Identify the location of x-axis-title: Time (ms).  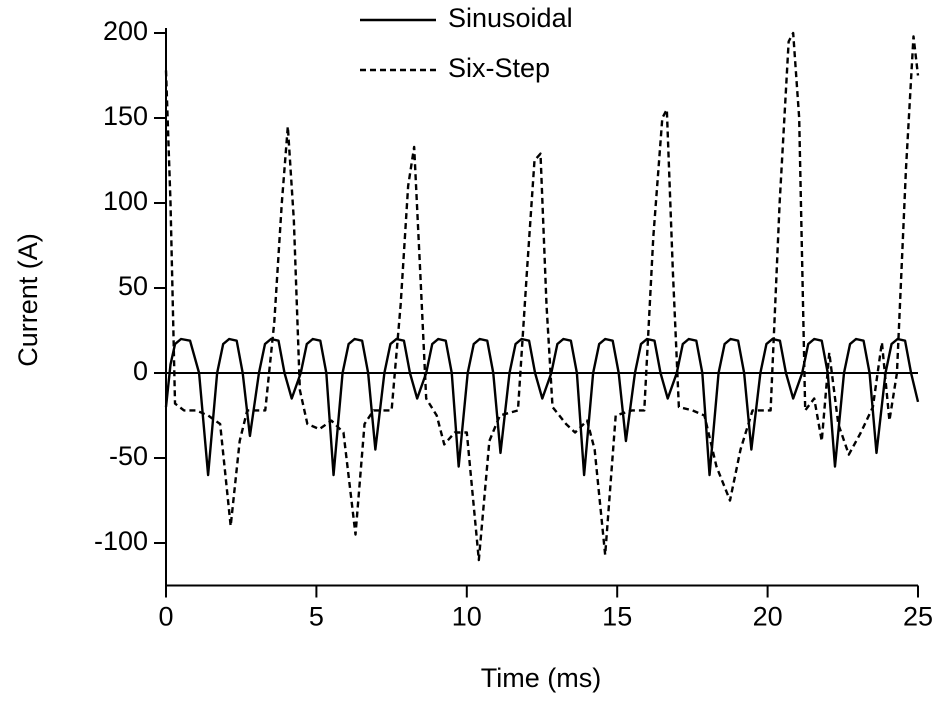
(541, 678).